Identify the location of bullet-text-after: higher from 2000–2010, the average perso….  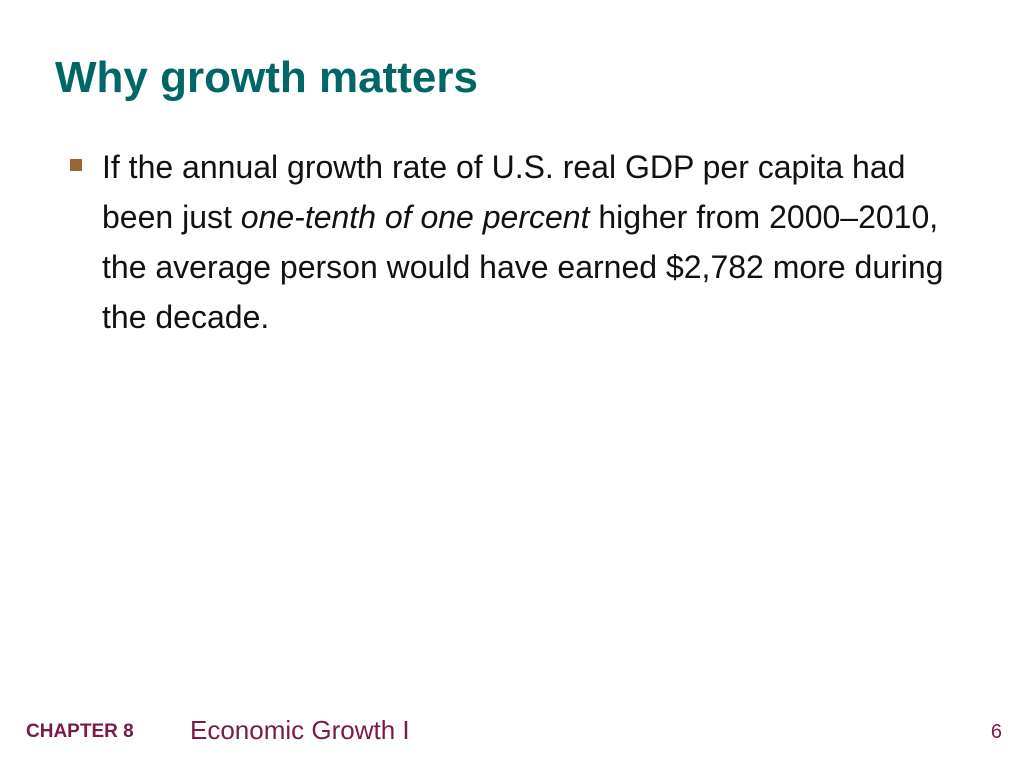
(523, 267).